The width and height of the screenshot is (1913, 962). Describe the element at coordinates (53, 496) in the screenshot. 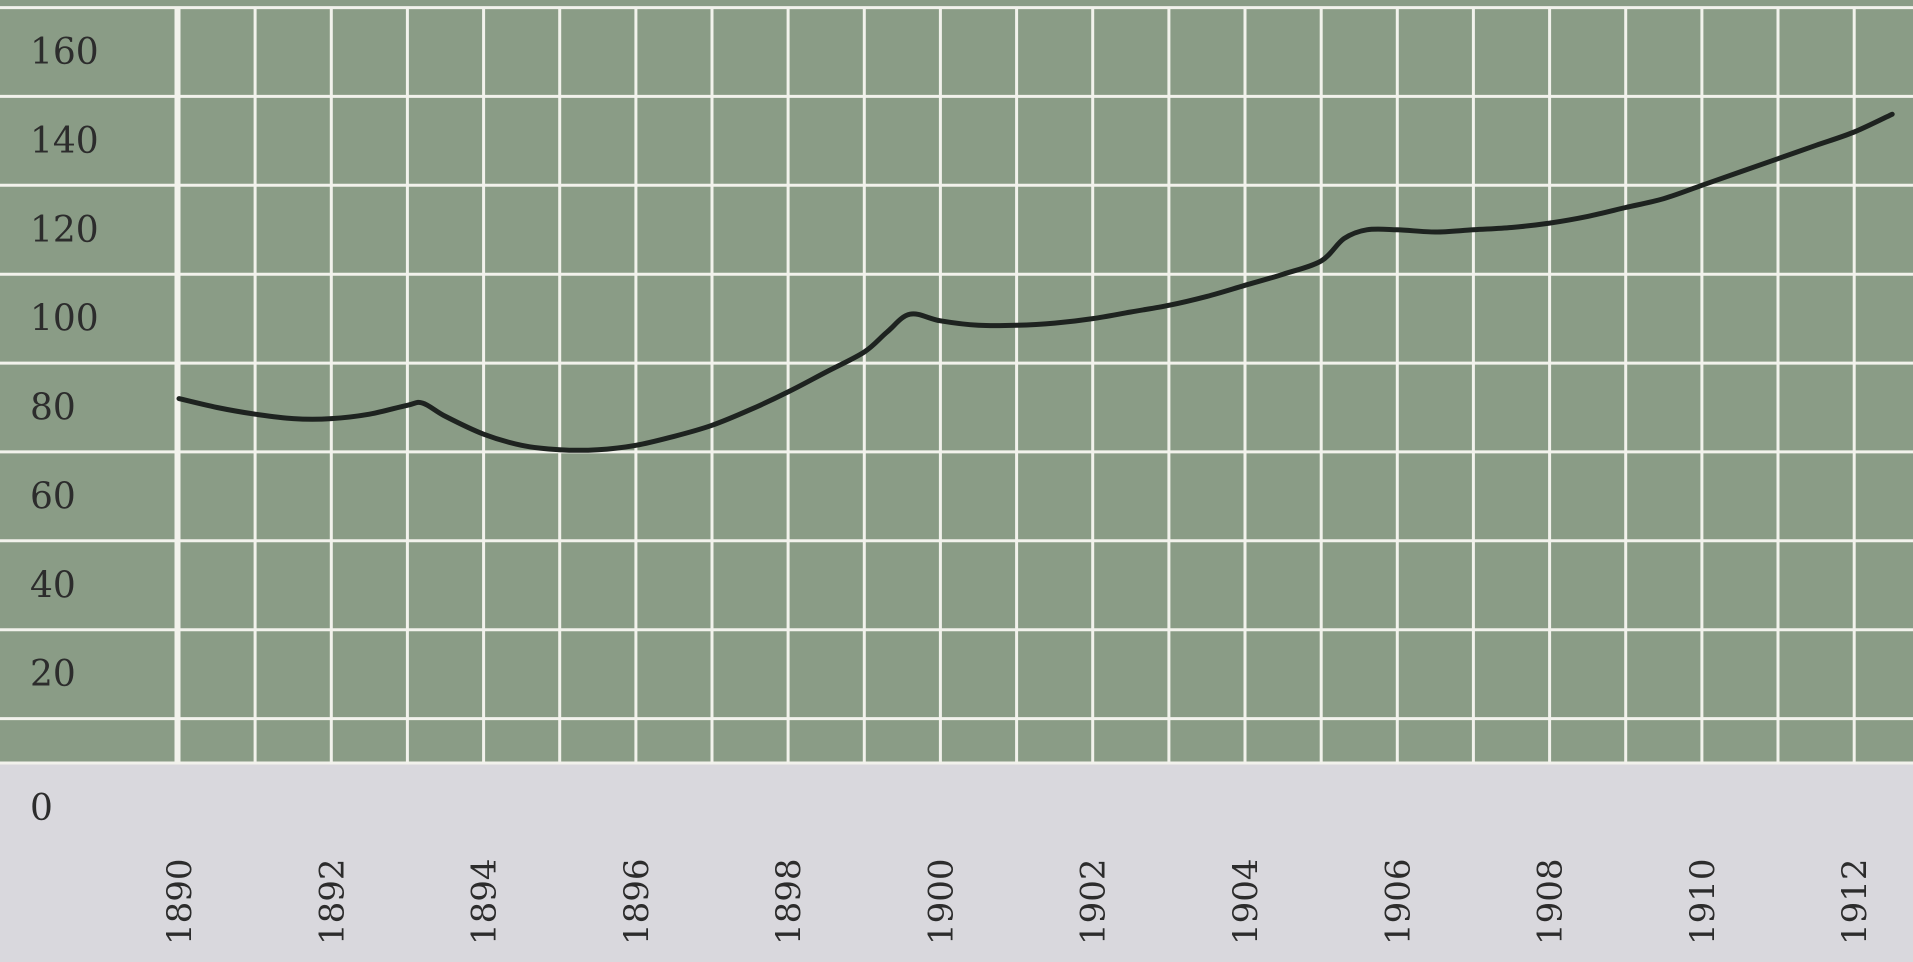

I see `y-tick-label: 60` at that location.